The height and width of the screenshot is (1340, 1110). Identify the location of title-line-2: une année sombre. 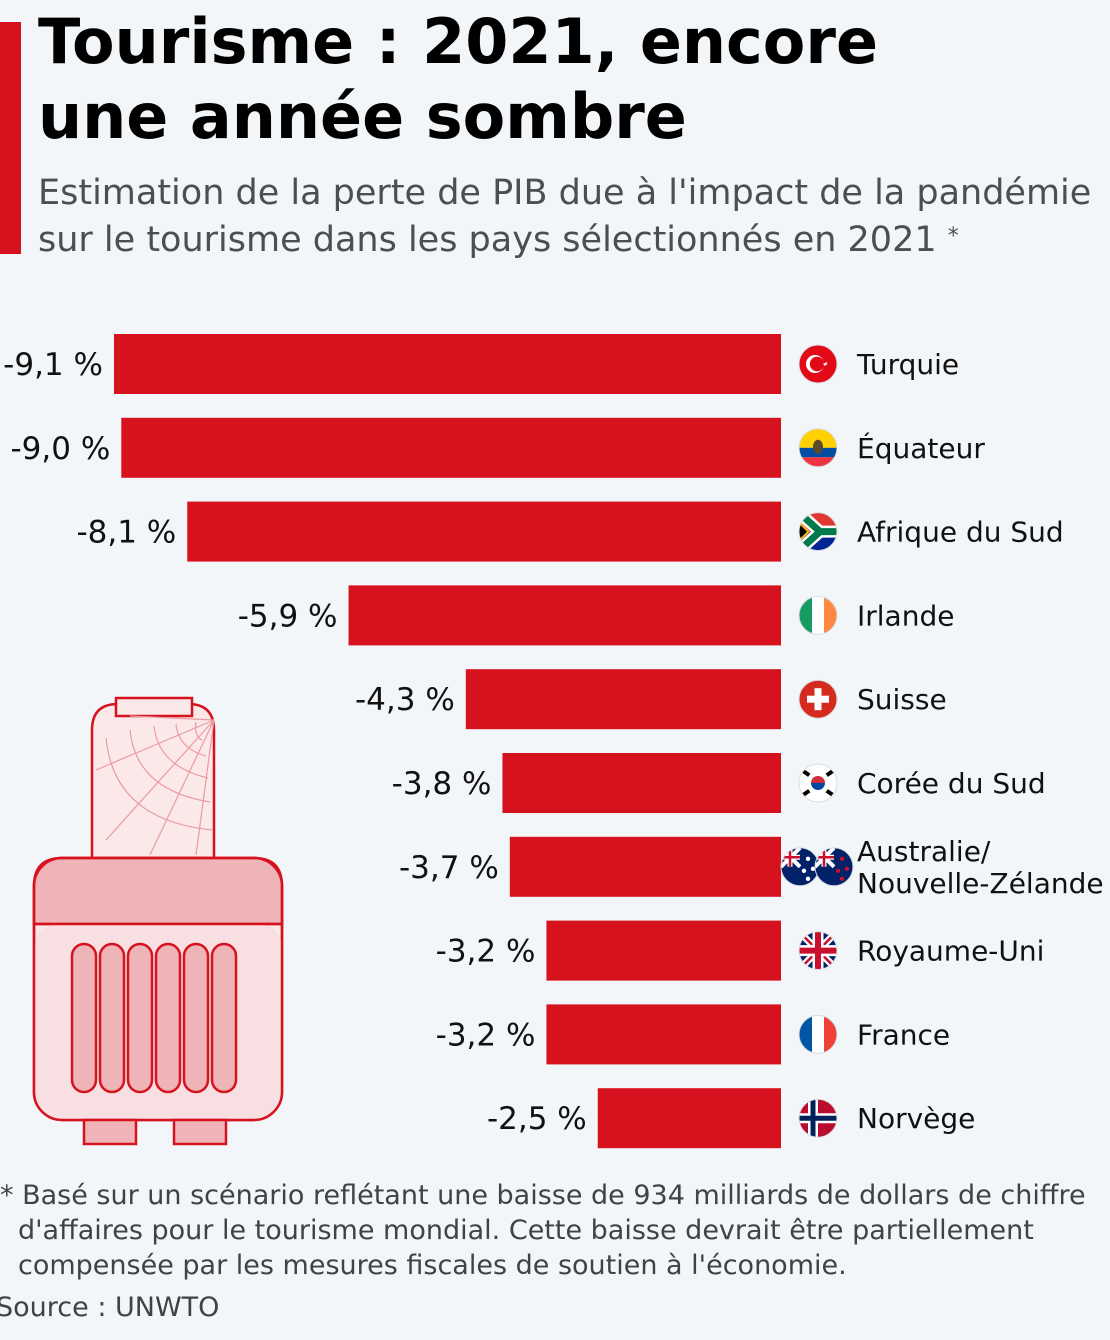
(362, 116).